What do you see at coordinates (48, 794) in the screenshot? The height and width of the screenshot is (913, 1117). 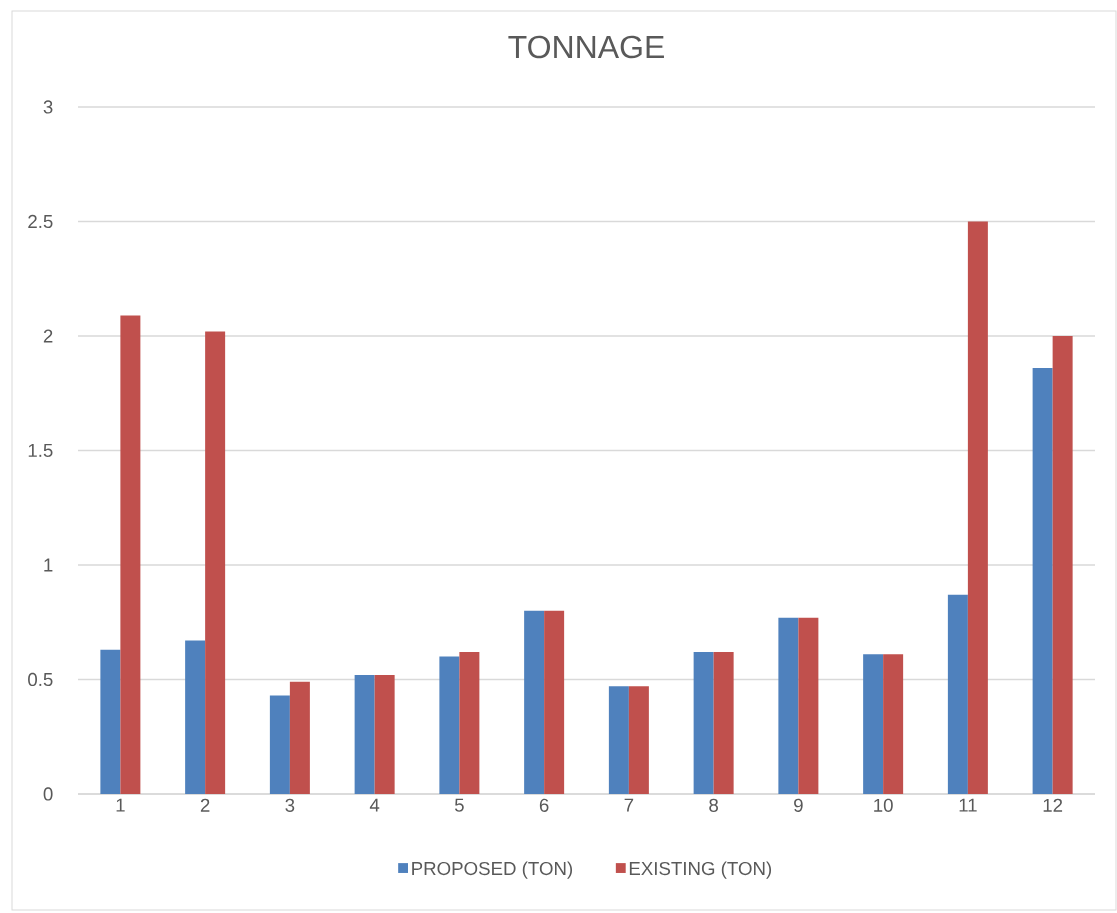 I see `y-tick-label: 0` at bounding box center [48, 794].